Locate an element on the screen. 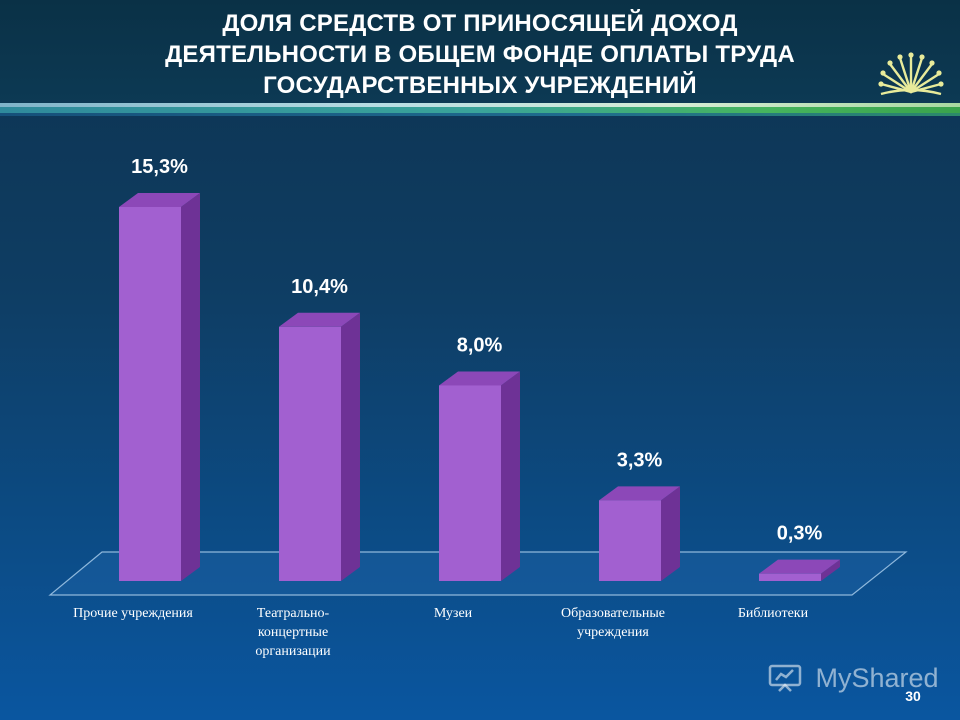  category-label: Образовательные учреждения is located at coordinates (613, 623).